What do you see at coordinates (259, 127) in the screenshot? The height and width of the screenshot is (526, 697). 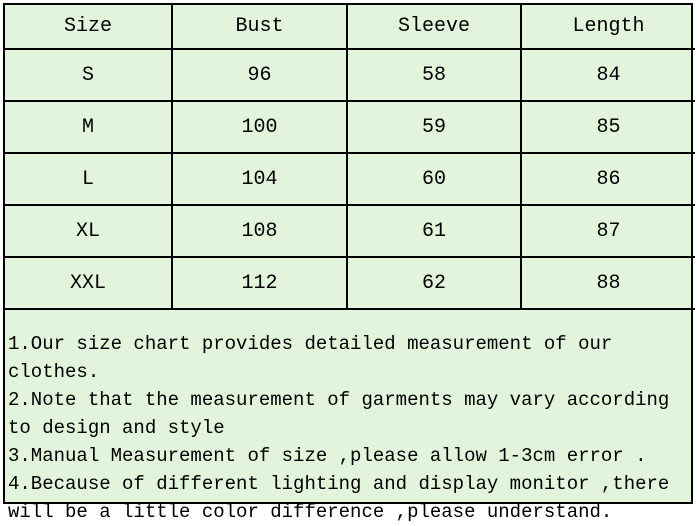 I see `cell-bust: 100` at bounding box center [259, 127].